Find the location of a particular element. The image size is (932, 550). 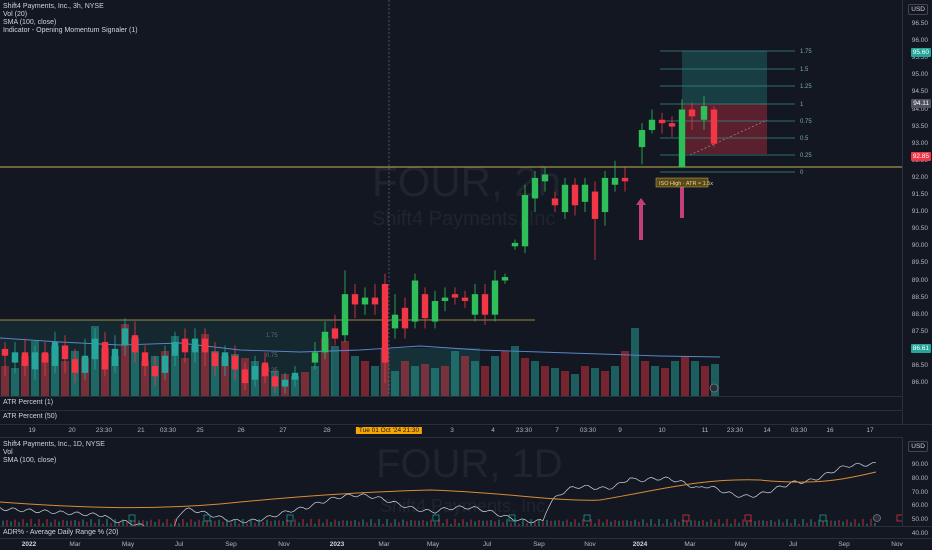

legend-daily-volume: Vol is located at coordinates (8, 452).